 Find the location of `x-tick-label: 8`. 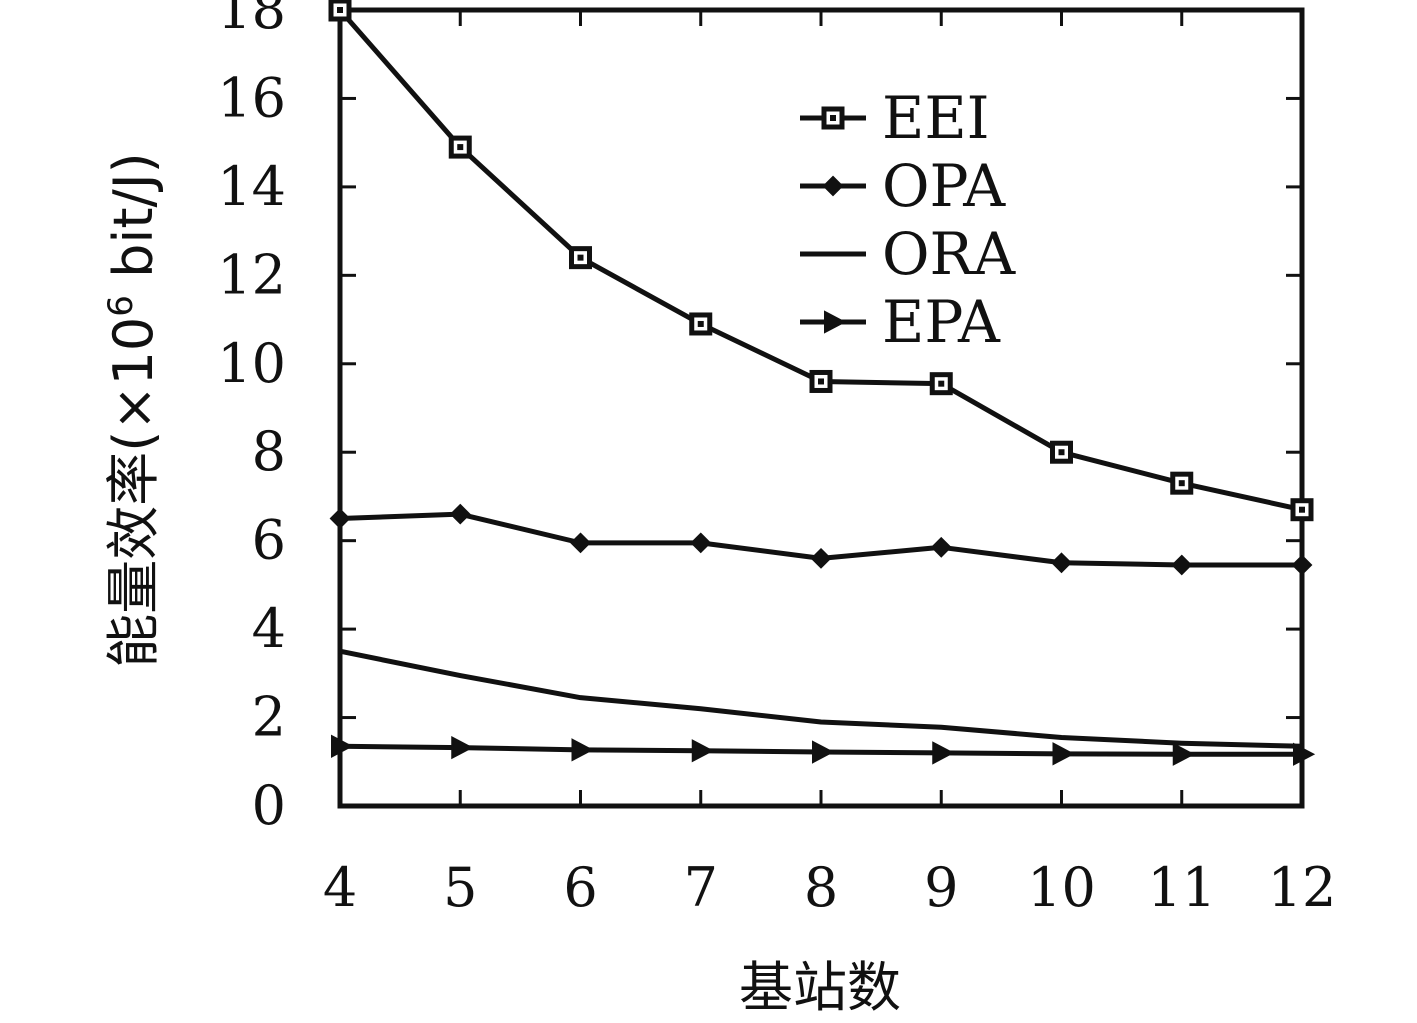

x-tick-label: 8 is located at coordinates (821, 887).